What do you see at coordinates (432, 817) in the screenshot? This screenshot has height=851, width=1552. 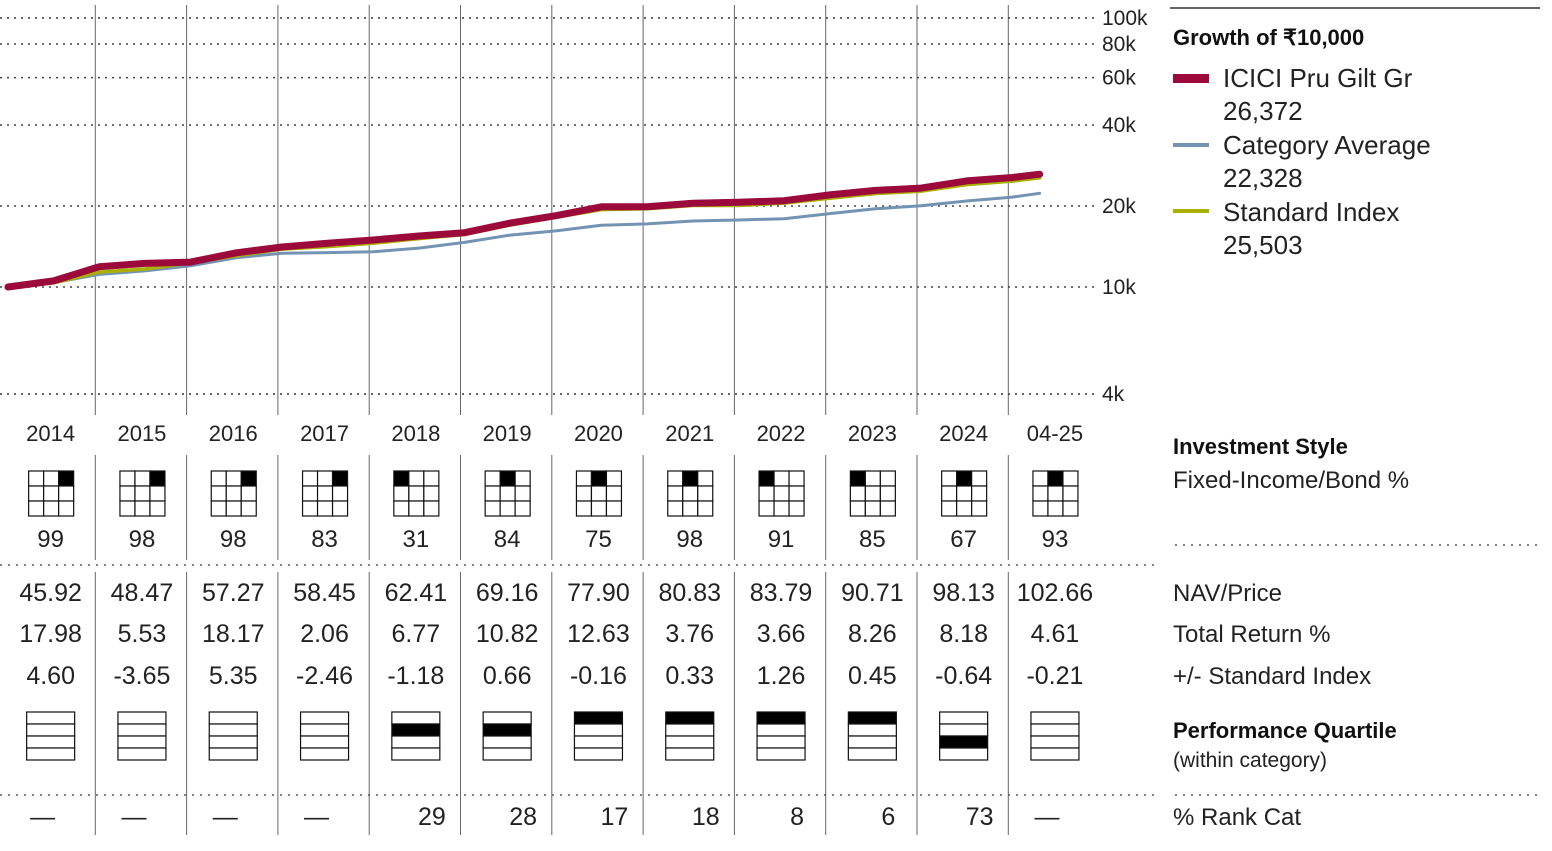 I see `rank-value: 29` at bounding box center [432, 817].